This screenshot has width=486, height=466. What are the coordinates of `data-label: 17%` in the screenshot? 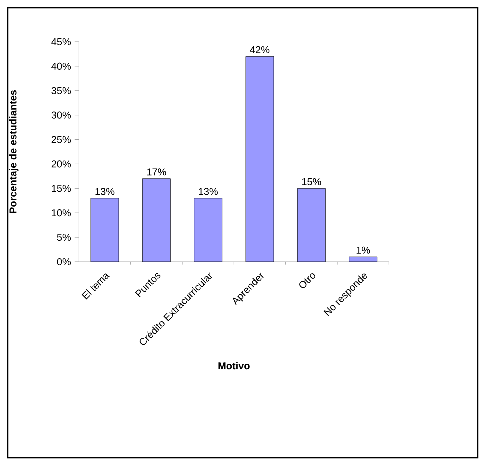 It's located at (156, 172).